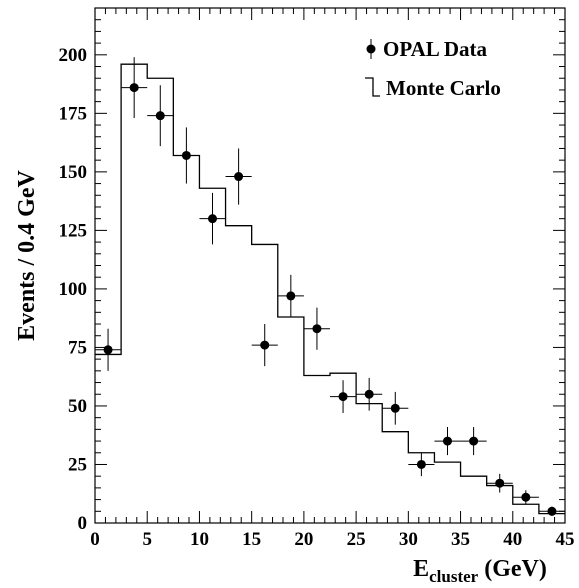 Image resolution: width=579 pixels, height=588 pixels. Describe the element at coordinates (565, 539) in the screenshot. I see `x-tick-label: 45` at that location.